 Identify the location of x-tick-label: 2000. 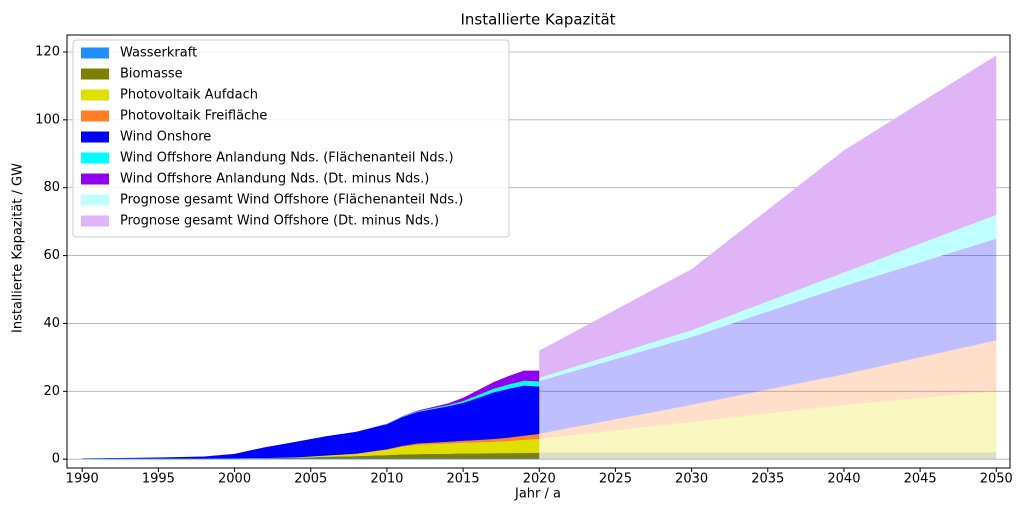
(234, 479).